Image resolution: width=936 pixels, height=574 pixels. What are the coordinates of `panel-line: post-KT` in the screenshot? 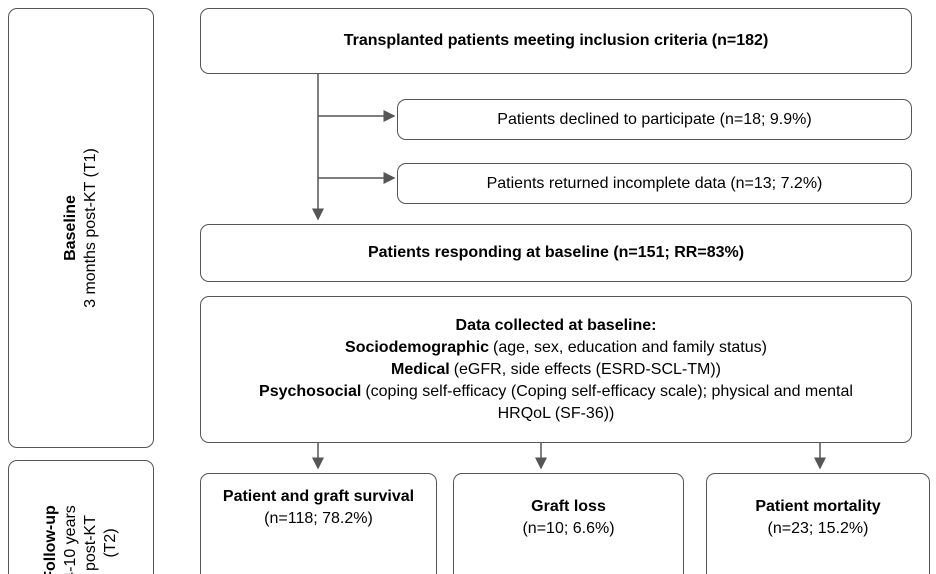 It's located at (90, 543).